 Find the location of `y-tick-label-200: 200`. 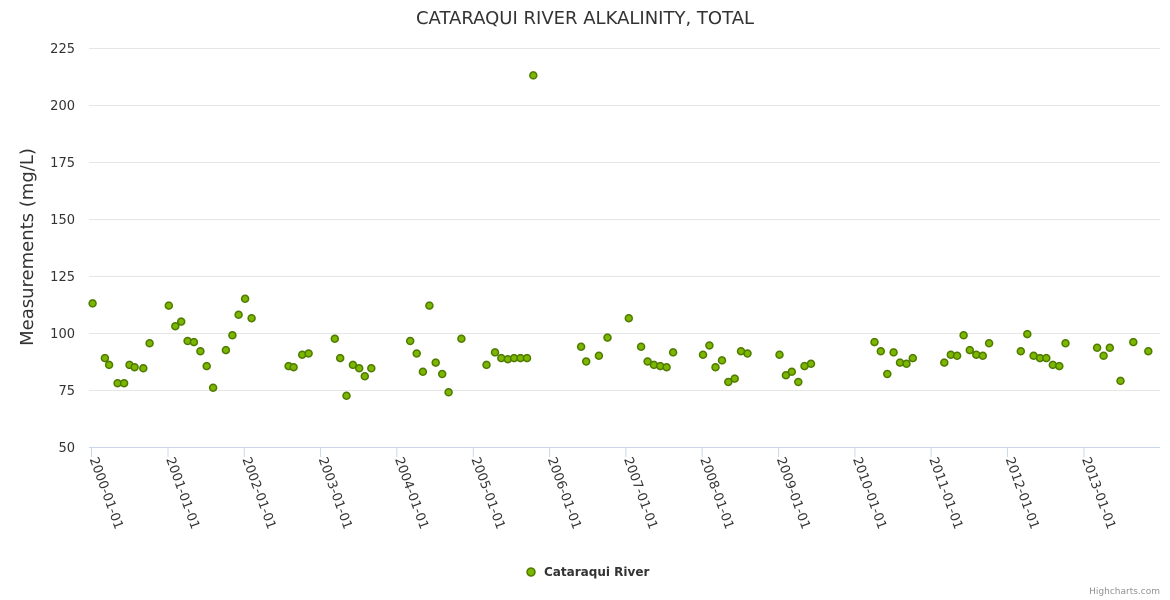

y-tick-label-200: 200 is located at coordinates (62, 106).